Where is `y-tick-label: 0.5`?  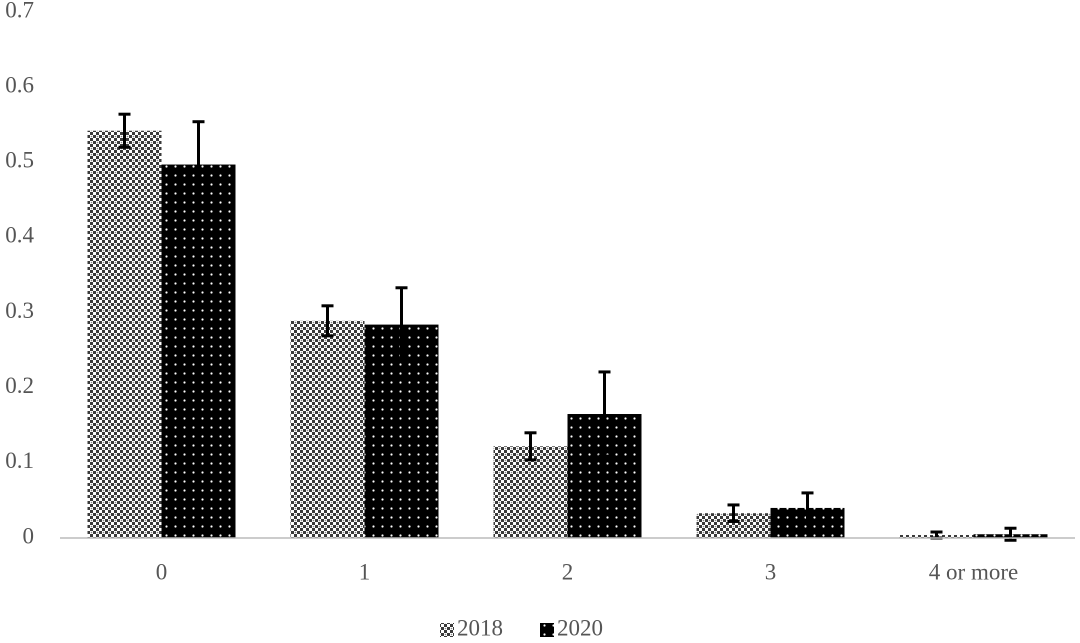
y-tick-label: 0.5 is located at coordinates (19, 160).